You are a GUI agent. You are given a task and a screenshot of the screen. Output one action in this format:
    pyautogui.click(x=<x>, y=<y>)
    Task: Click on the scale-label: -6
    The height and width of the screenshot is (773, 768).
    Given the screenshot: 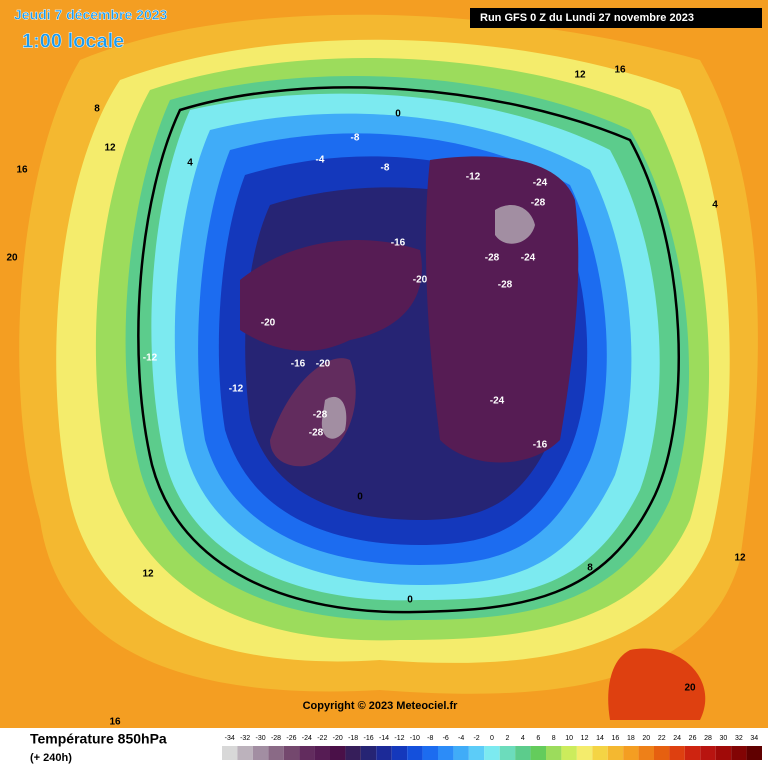 What is the action you would take?
    pyautogui.click(x=446, y=738)
    